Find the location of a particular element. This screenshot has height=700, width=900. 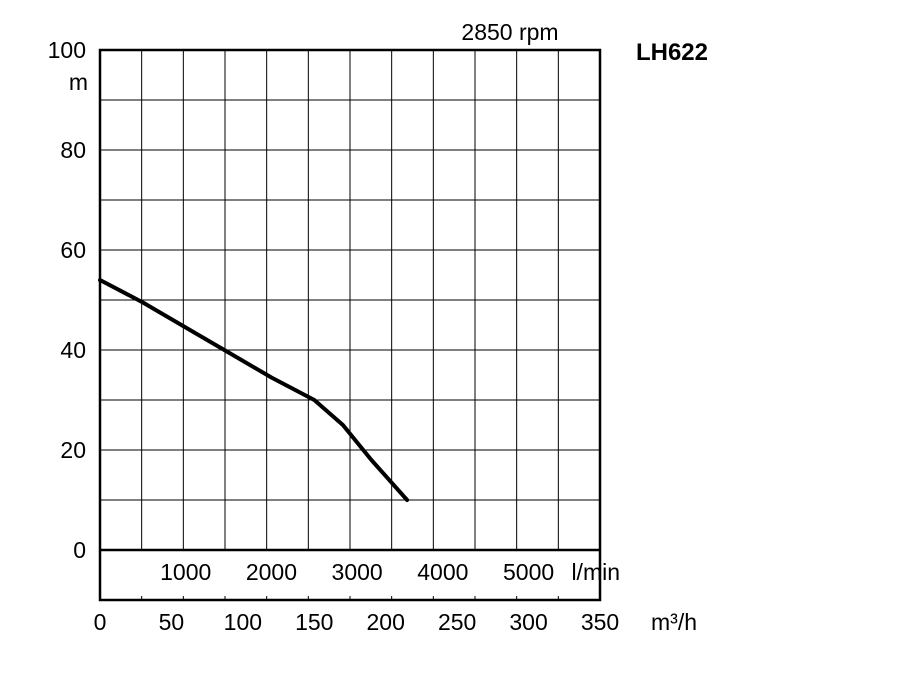

x-tick-label-m3h: 50 is located at coordinates (172, 622).